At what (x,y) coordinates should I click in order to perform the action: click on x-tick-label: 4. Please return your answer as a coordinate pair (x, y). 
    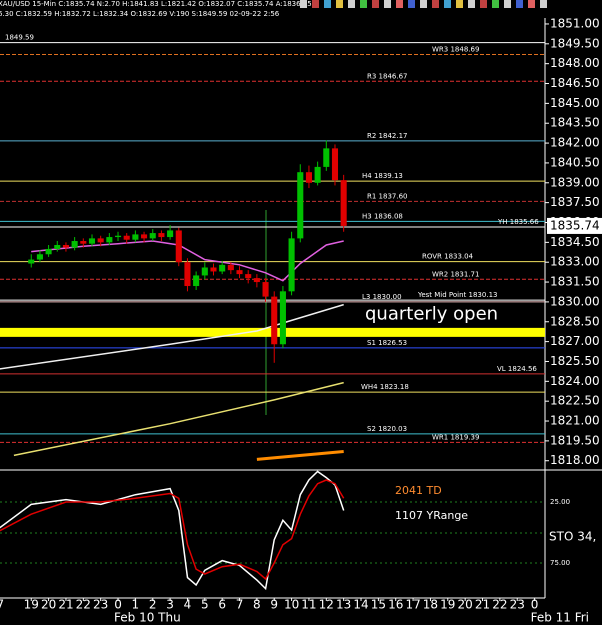
    Looking at the image, I should click on (188, 605).